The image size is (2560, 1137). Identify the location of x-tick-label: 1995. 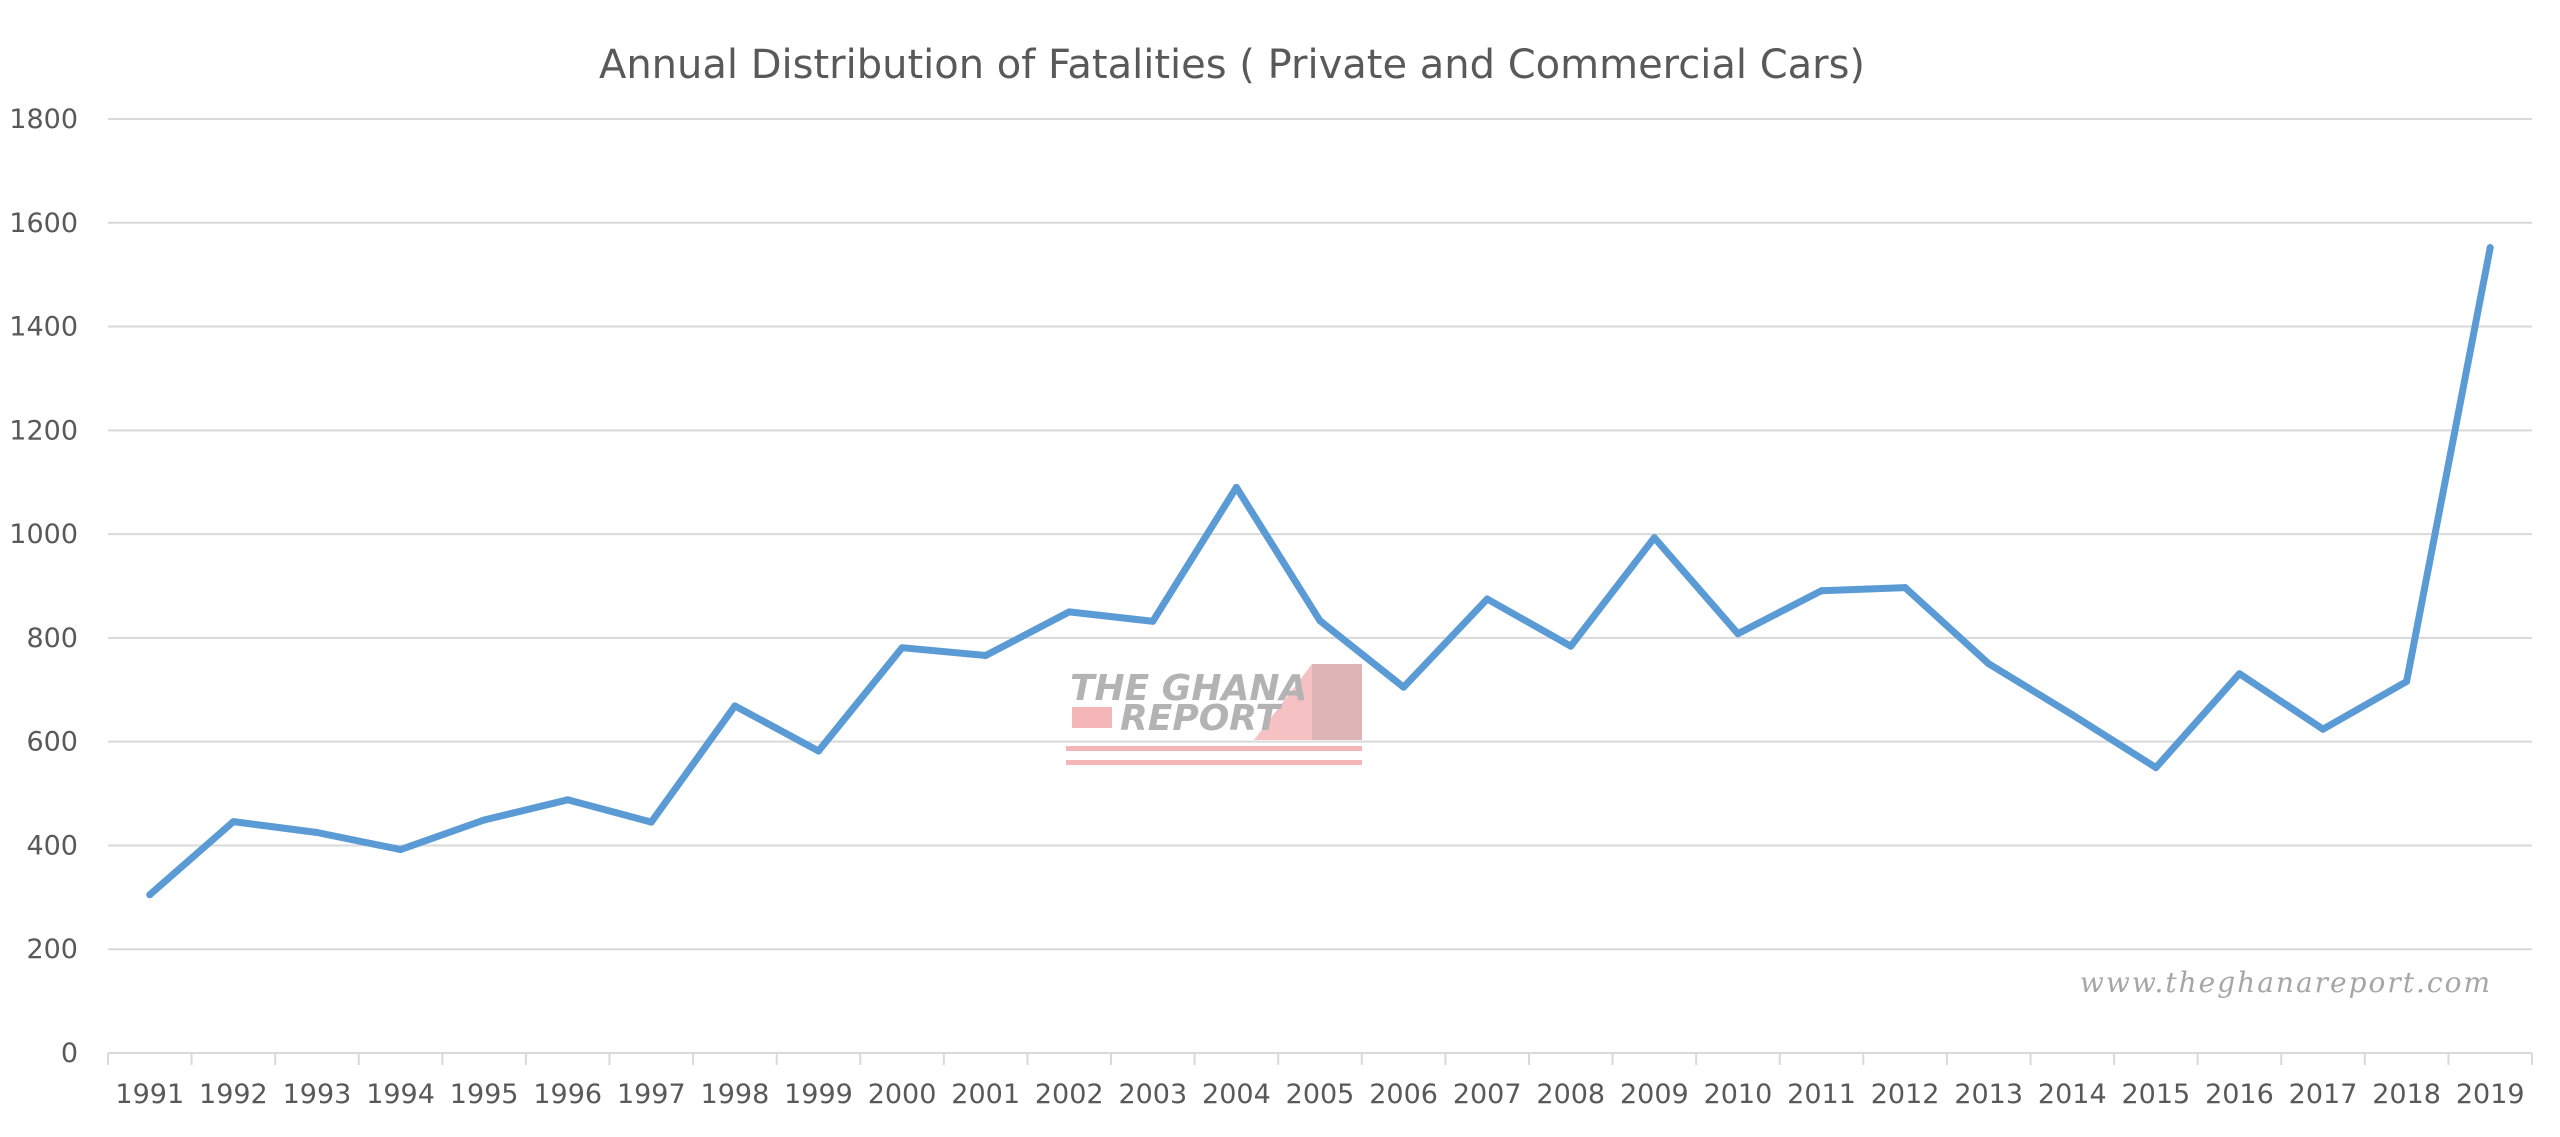
(484, 1094).